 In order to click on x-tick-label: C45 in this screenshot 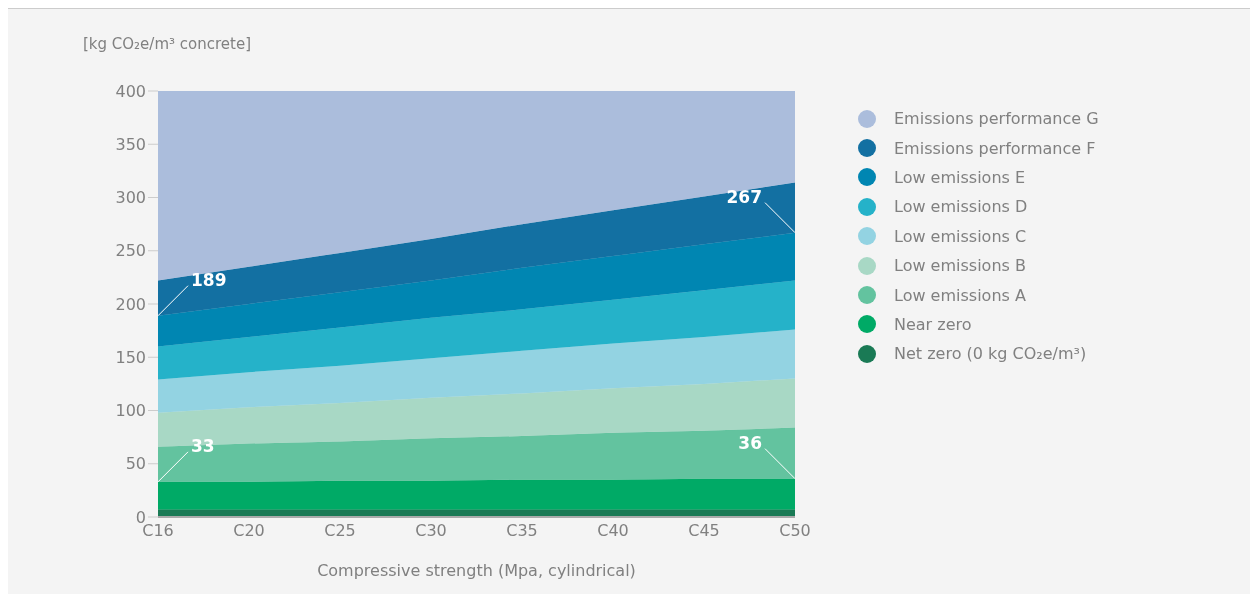, I will do `click(704, 531)`.